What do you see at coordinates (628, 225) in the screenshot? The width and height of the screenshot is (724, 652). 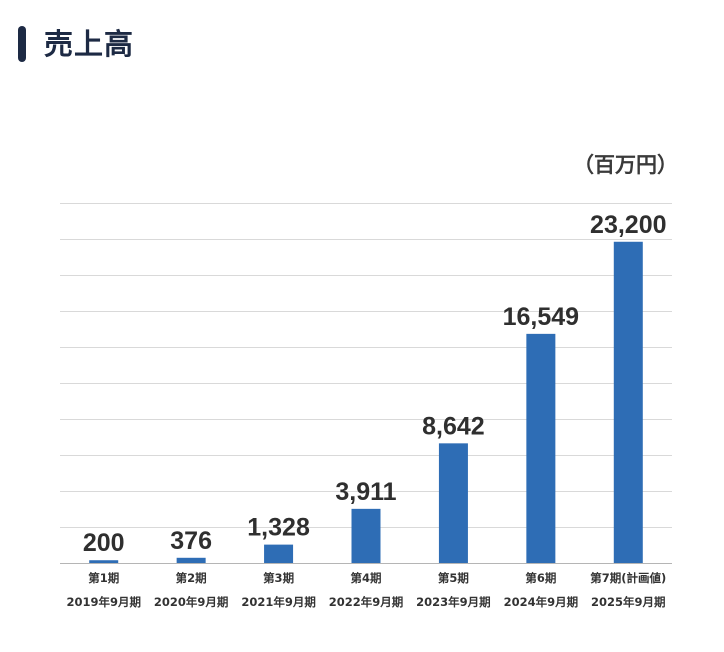 I see `data-label: 23,200` at bounding box center [628, 225].